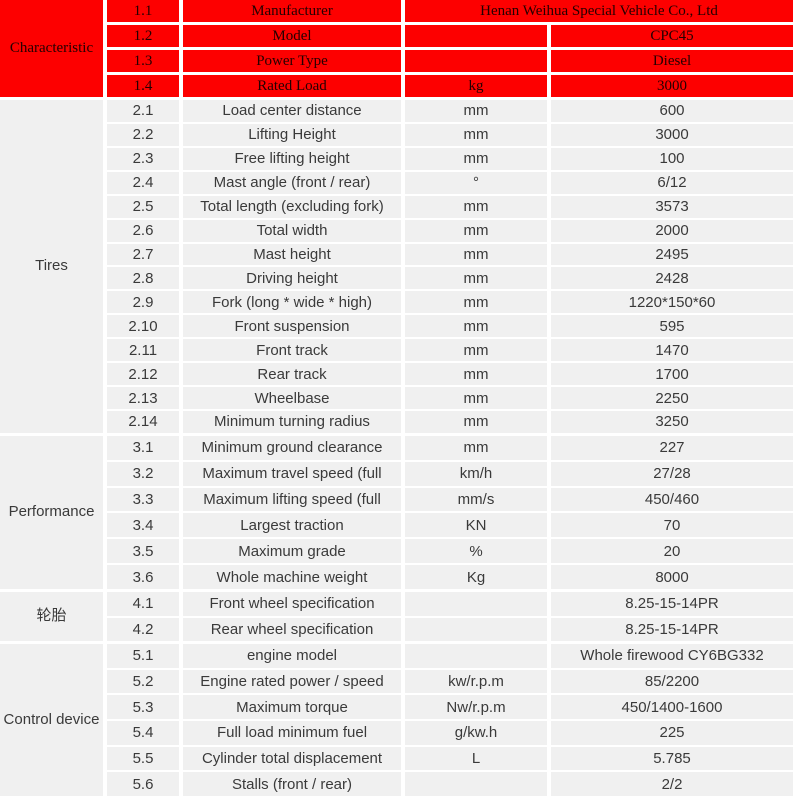 Image resolution: width=793 pixels, height=796 pixels. What do you see at coordinates (476, 681) in the screenshot?
I see `unit-cell: kw/r.p.m` at bounding box center [476, 681].